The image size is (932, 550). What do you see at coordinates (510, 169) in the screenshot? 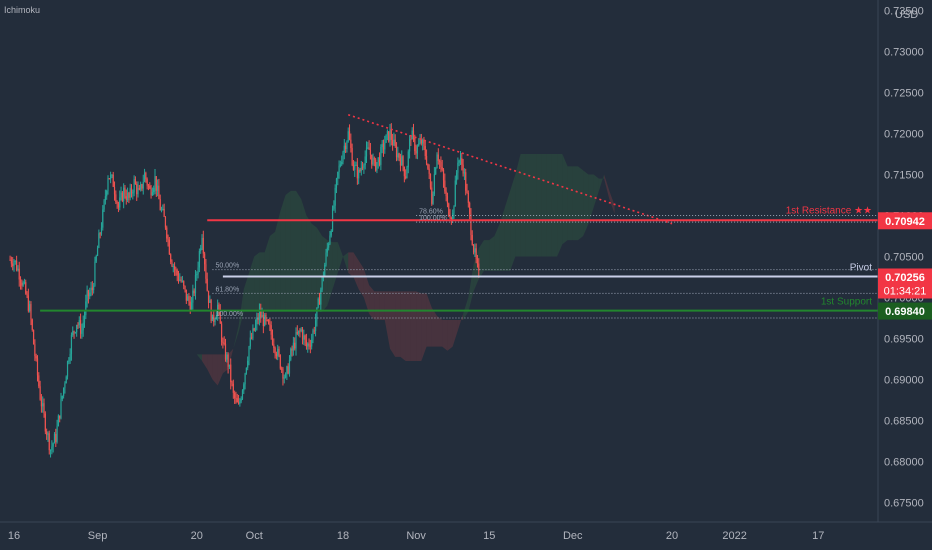
I see `downtrend-line` at bounding box center [510, 169].